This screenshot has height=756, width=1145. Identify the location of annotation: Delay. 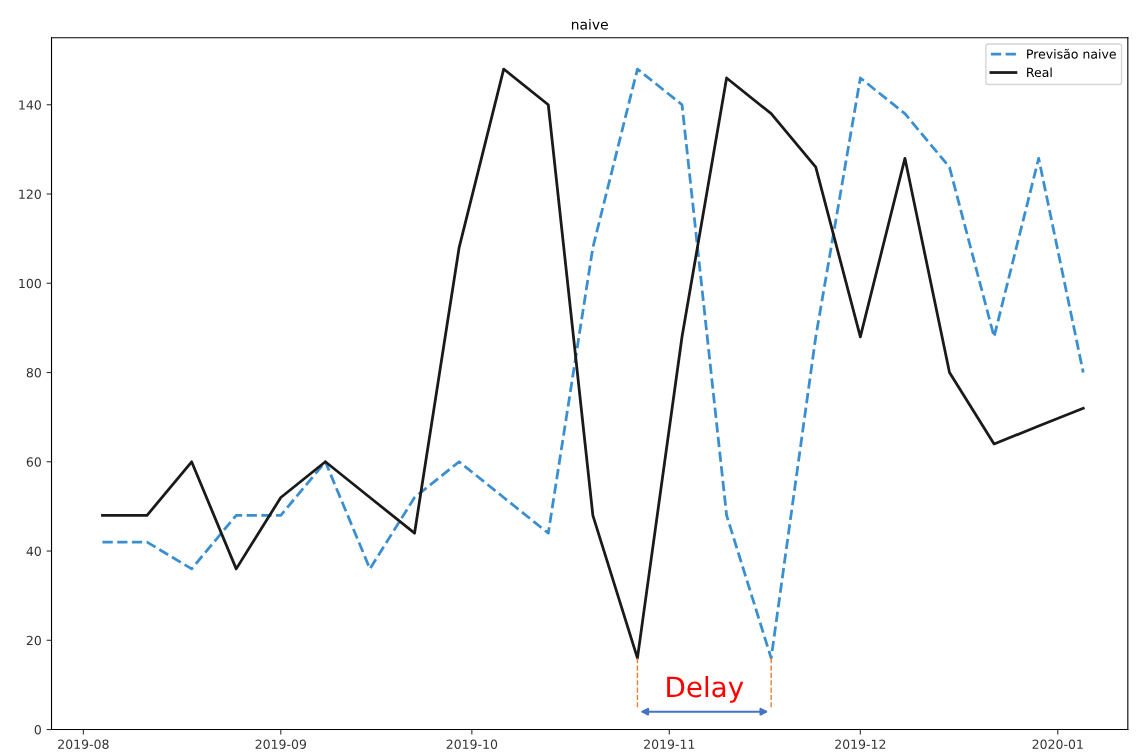
(705, 689).